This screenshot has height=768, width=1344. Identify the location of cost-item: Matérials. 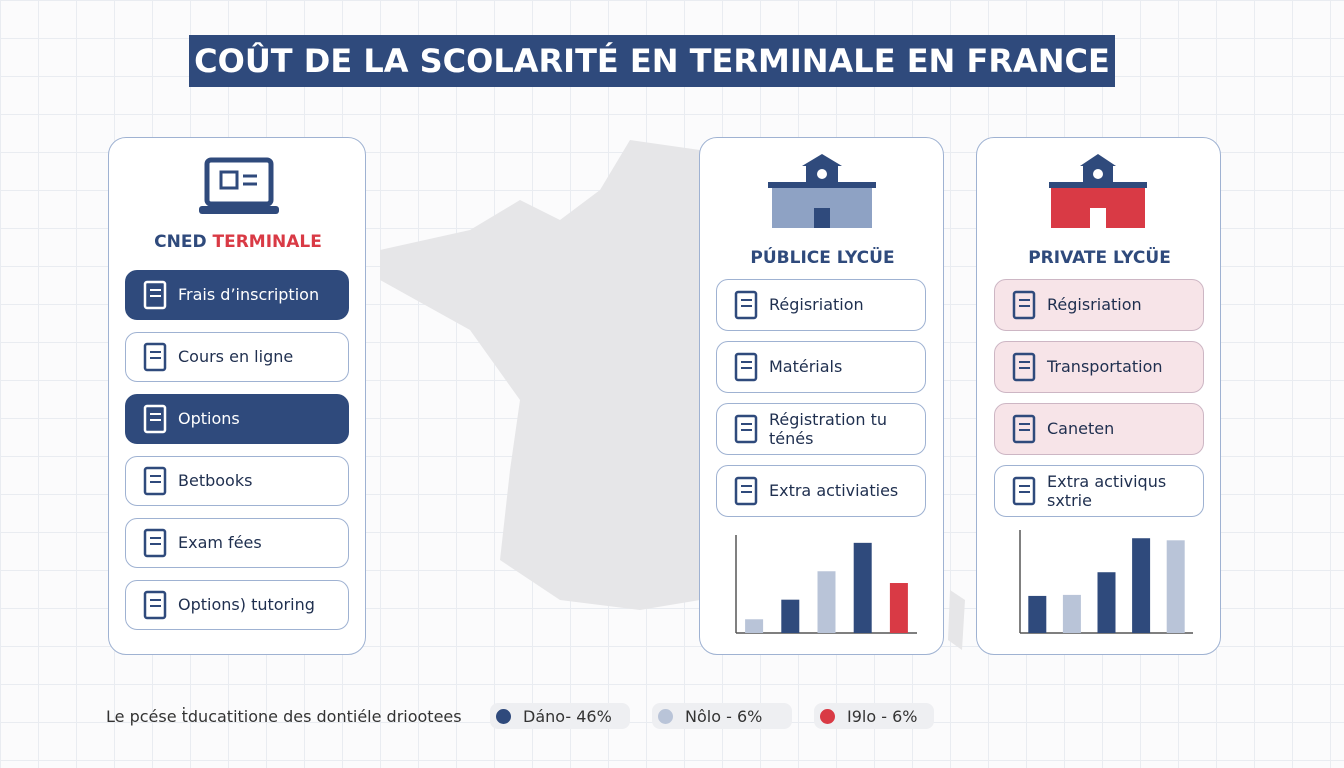
(821, 367).